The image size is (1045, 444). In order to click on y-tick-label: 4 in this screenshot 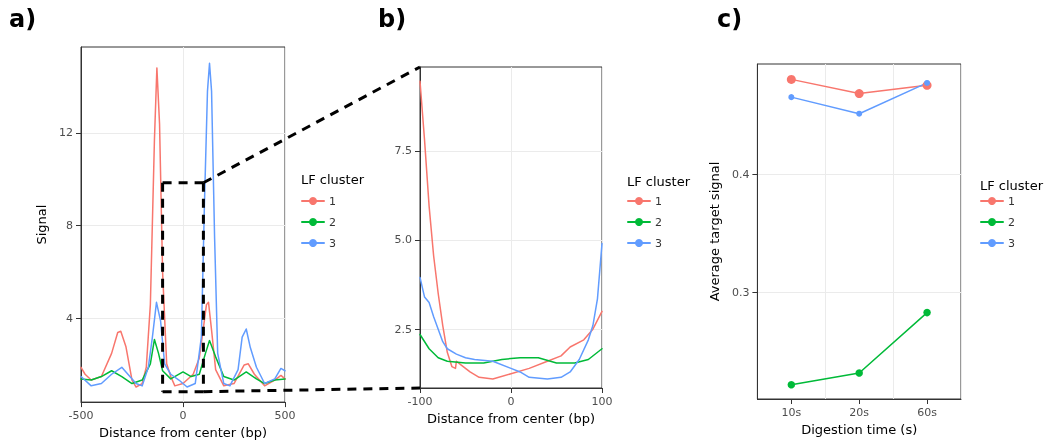, I will do `click(69, 319)`.